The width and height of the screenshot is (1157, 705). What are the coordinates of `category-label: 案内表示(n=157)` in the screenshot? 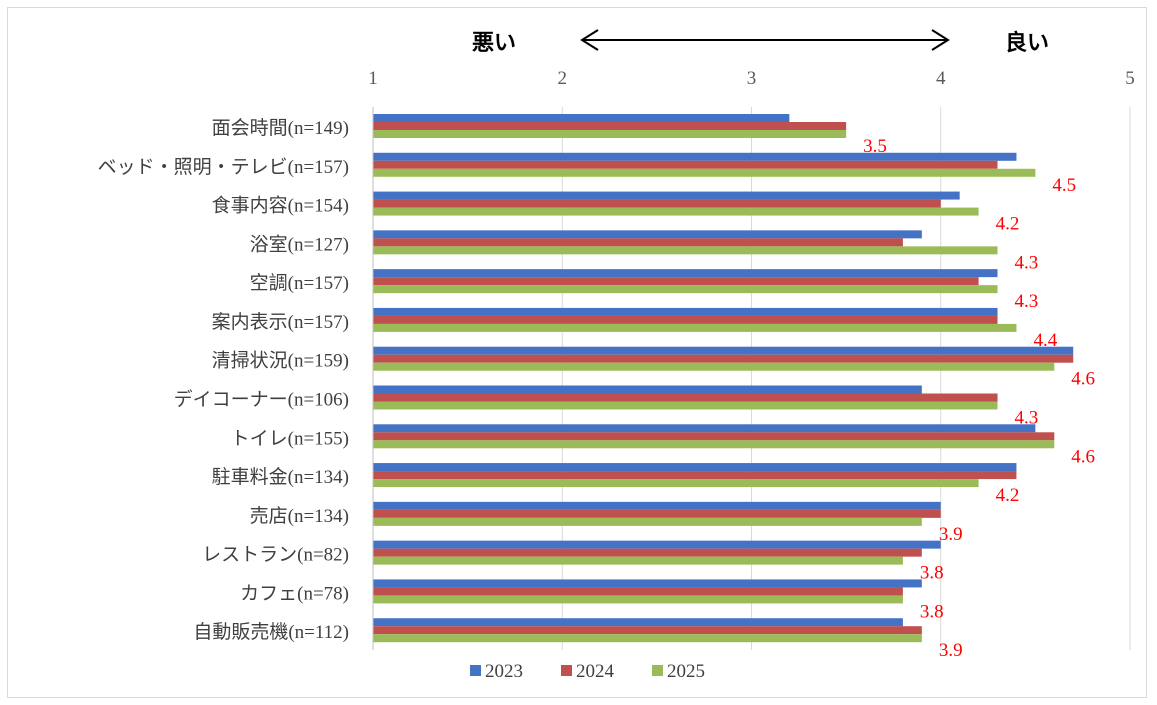 It's located at (280, 322).